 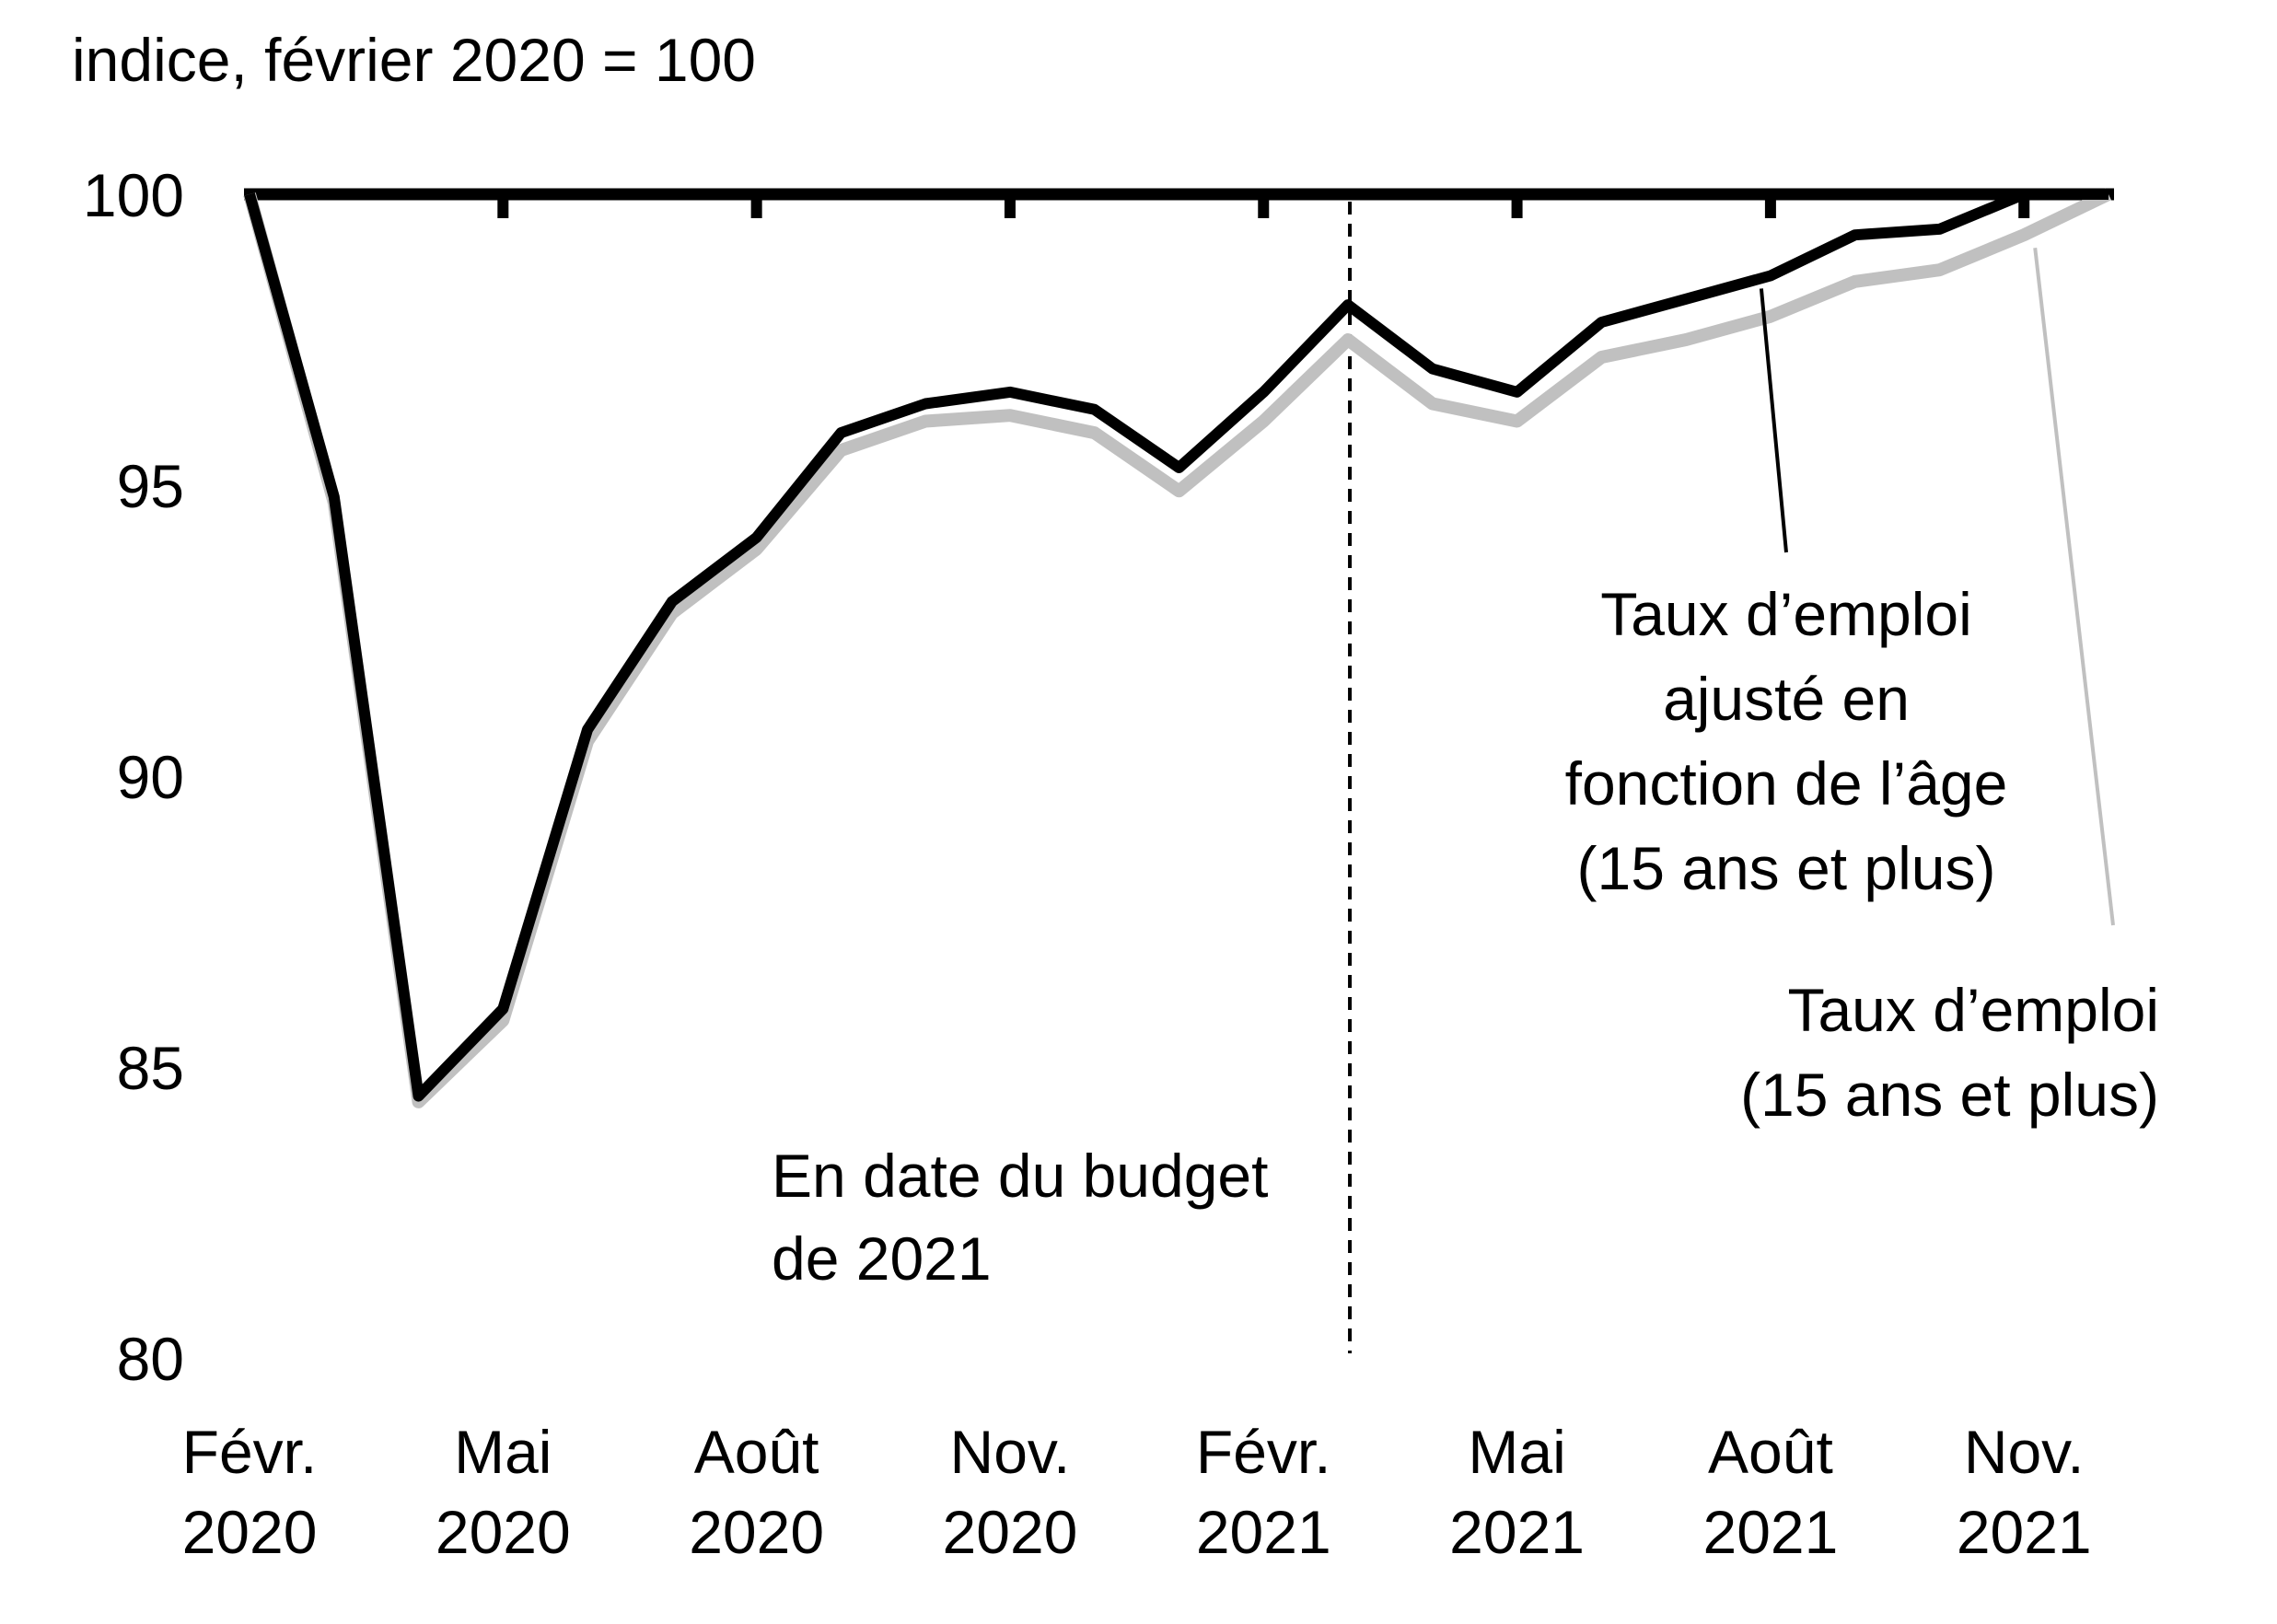 I want to click on series-label-line: fonction de l’âge, so click(x=1786, y=783).